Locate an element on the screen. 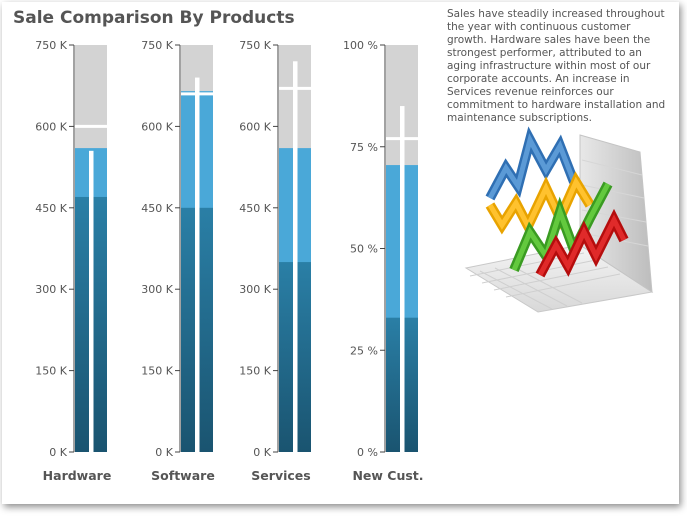  tick-label: 0 % is located at coordinates (367, 452).